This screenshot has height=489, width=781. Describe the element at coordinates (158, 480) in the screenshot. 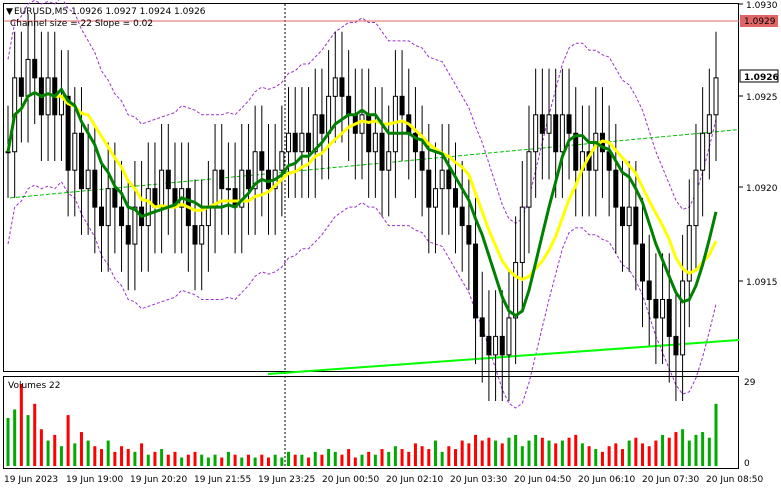

I see `time-label-3: 19 Jun 20:20` at that location.